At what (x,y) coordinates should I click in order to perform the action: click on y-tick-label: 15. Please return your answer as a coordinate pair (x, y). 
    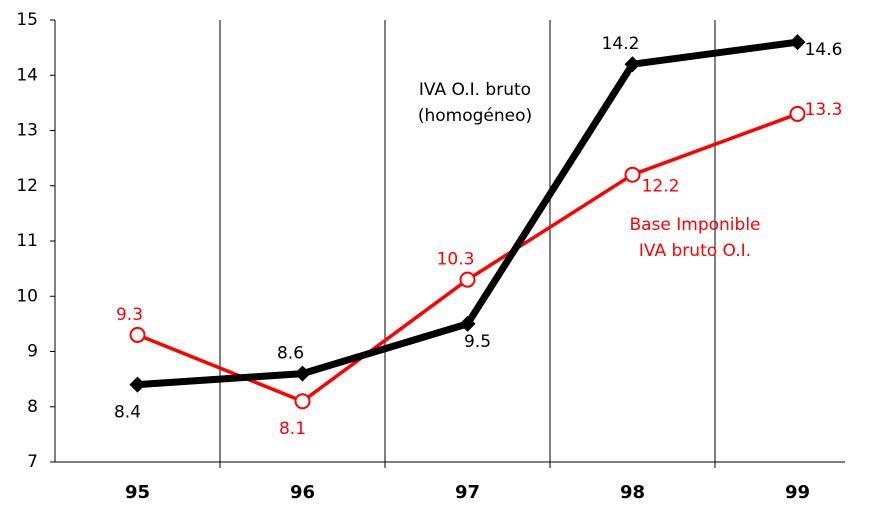
    Looking at the image, I should click on (27, 20).